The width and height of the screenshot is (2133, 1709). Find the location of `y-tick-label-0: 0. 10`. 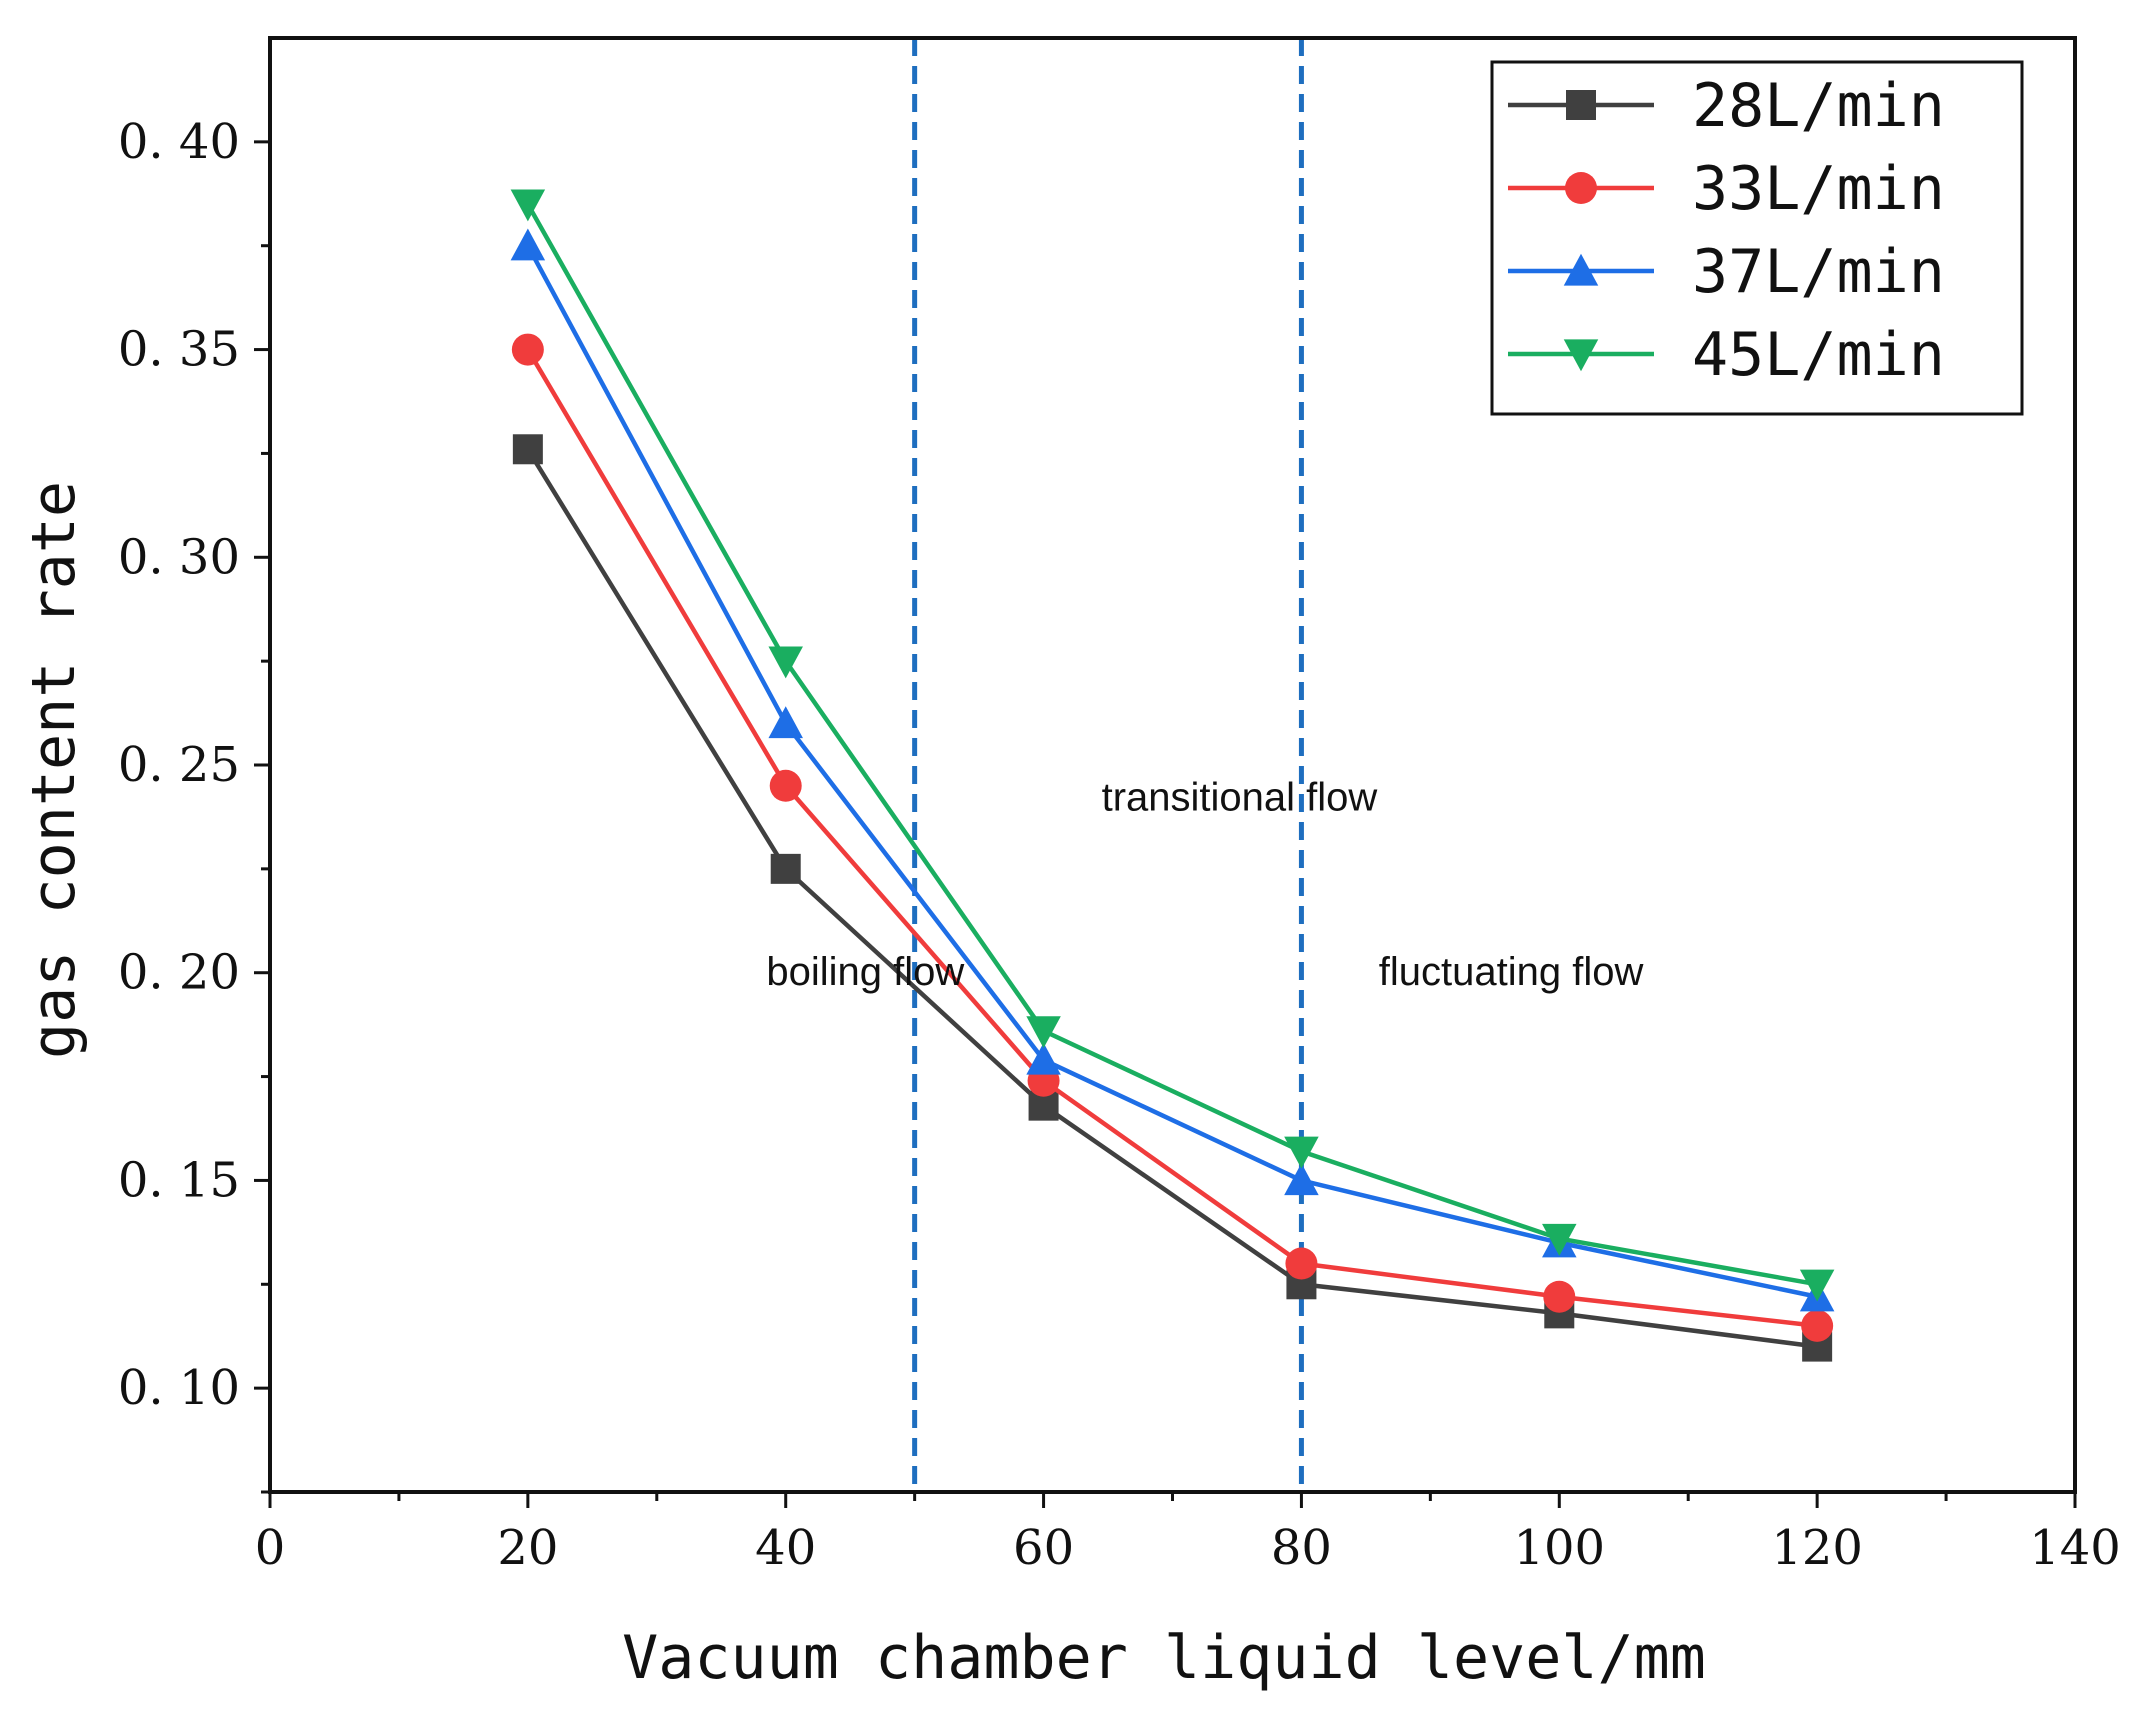

y-tick-label-0: 0. 10 is located at coordinates (179, 1388).